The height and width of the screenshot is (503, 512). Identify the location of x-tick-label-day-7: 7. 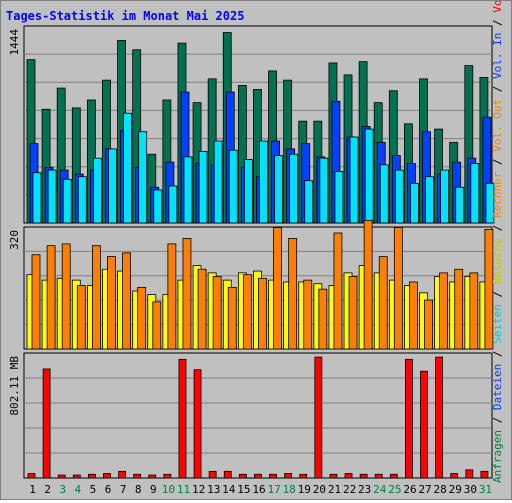
(123, 489).